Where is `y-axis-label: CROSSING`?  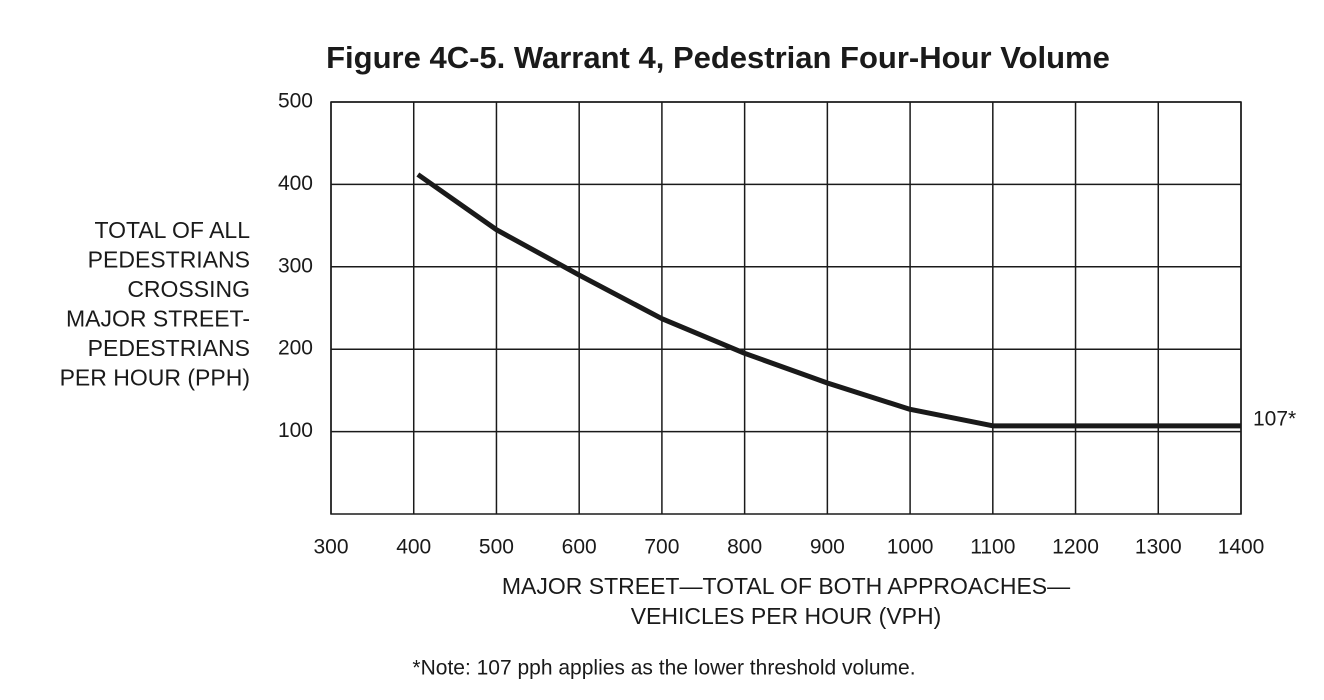 y-axis-label: CROSSING is located at coordinates (188, 289).